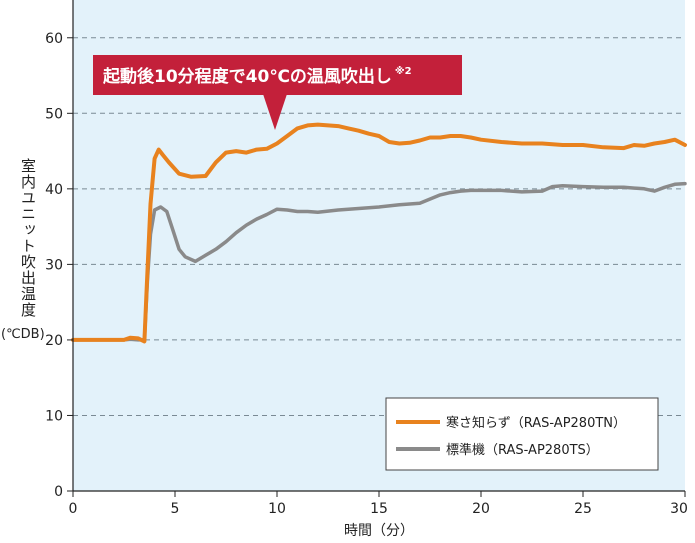  What do you see at coordinates (379, 531) in the screenshot?
I see `x-axis-title: 時間（分）` at bounding box center [379, 531].